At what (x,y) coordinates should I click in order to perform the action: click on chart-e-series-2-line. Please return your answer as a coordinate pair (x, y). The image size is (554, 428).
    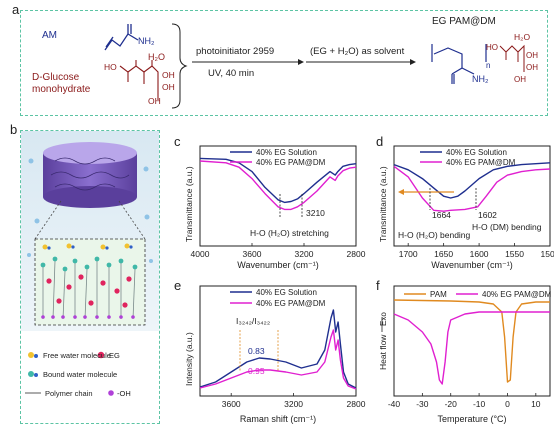
    Looking at the image, I should click on (278, 359).